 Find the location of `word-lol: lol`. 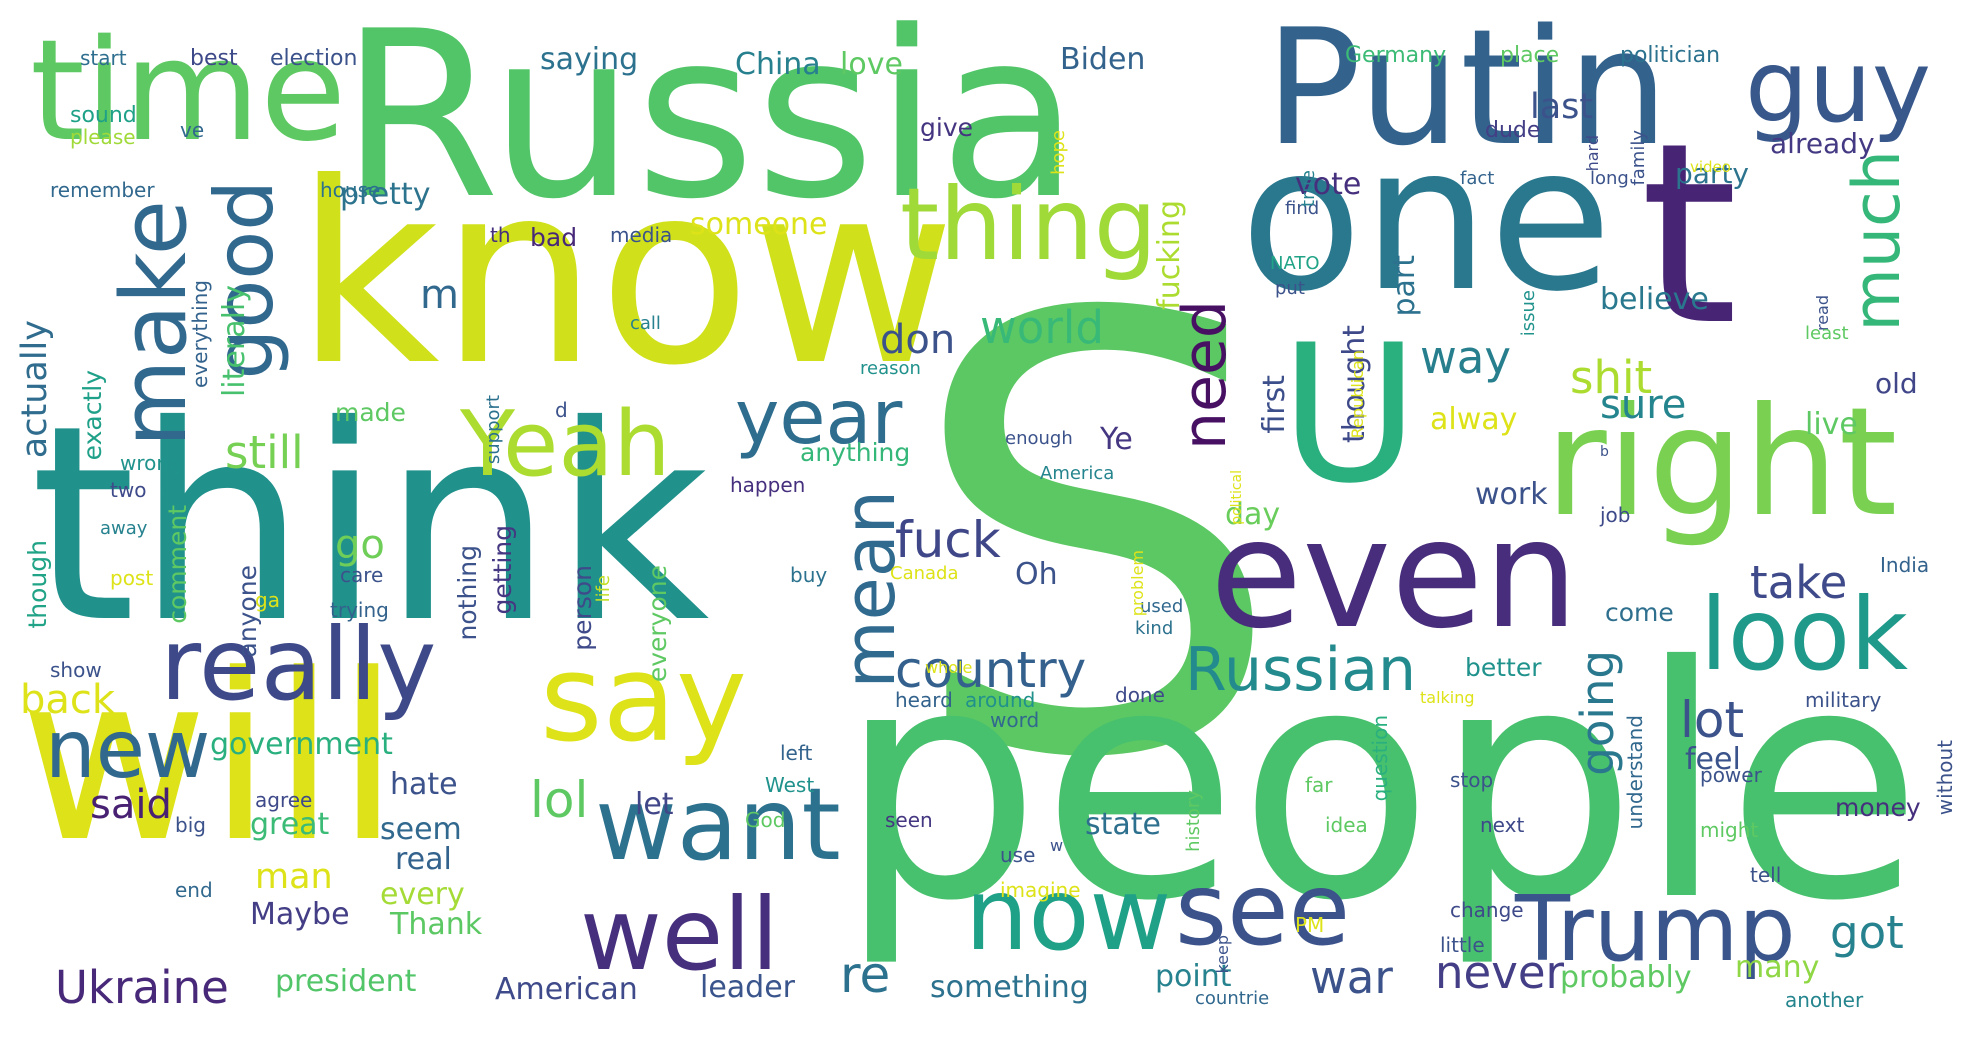

word-lol: lol is located at coordinates (559, 800).